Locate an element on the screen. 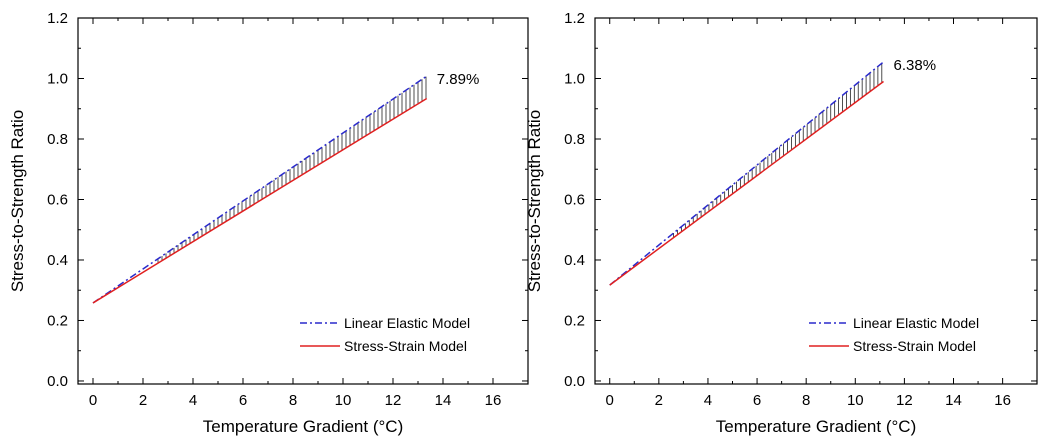 The image size is (1041, 441). series-line-linear-elastic is located at coordinates (747, 173).